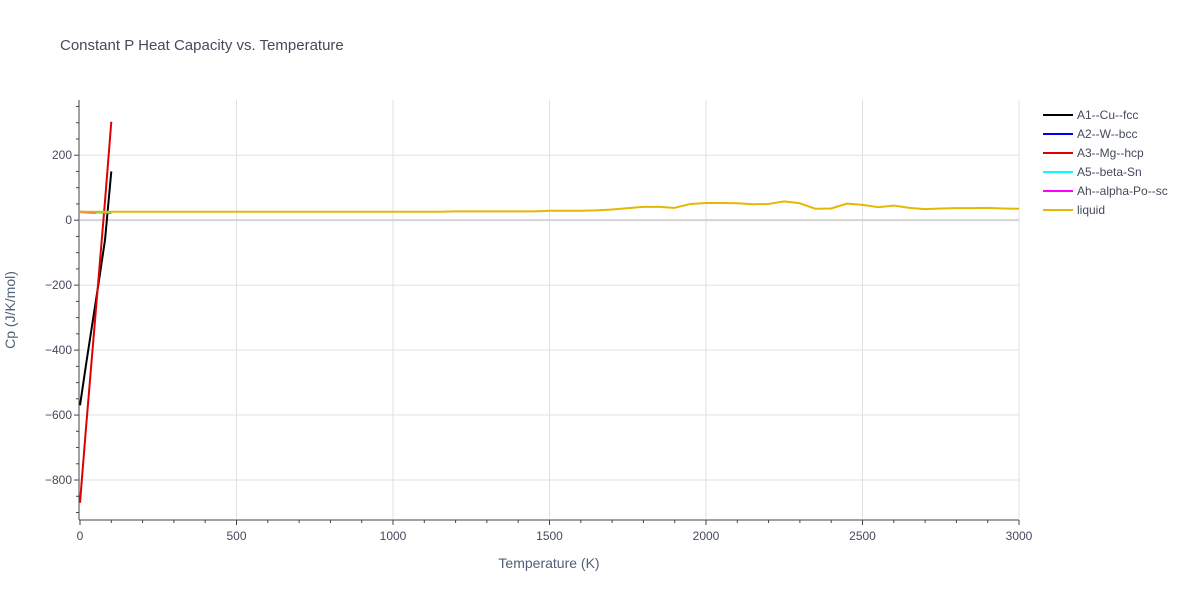 This screenshot has height=600, width=1200. Describe the element at coordinates (1122, 191) in the screenshot. I see `legend-label-ah-alpha-po-sc: Ah--alpha-Po--sc` at that location.